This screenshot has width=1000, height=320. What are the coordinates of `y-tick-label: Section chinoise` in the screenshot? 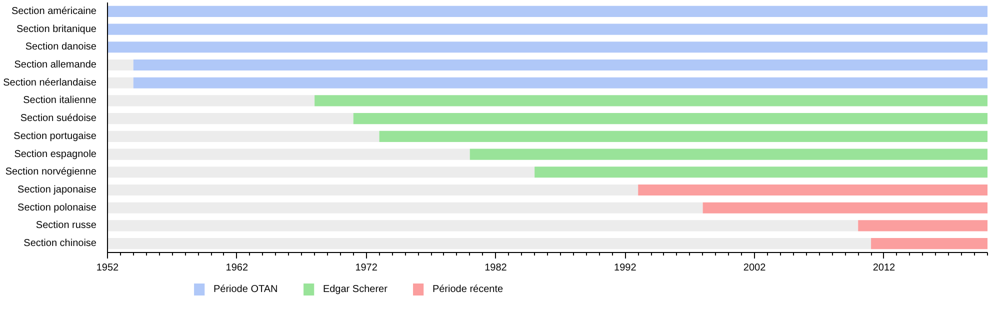 It's located at (60, 244).